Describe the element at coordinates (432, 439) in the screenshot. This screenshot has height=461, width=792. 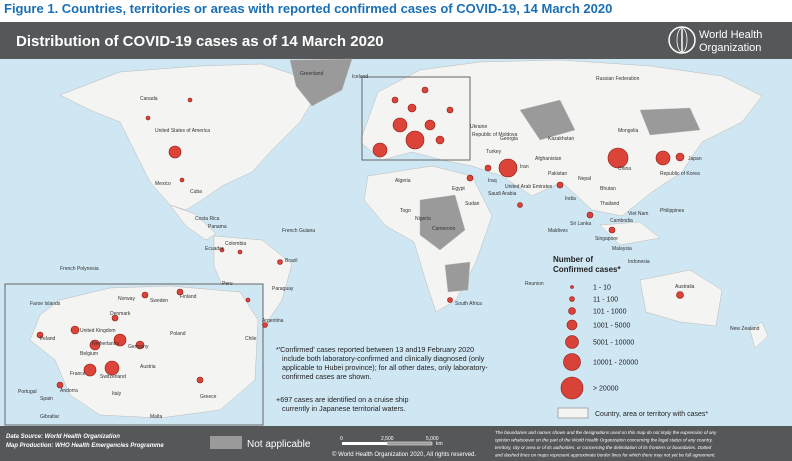
I see `scale-label: 5,000` at that location.